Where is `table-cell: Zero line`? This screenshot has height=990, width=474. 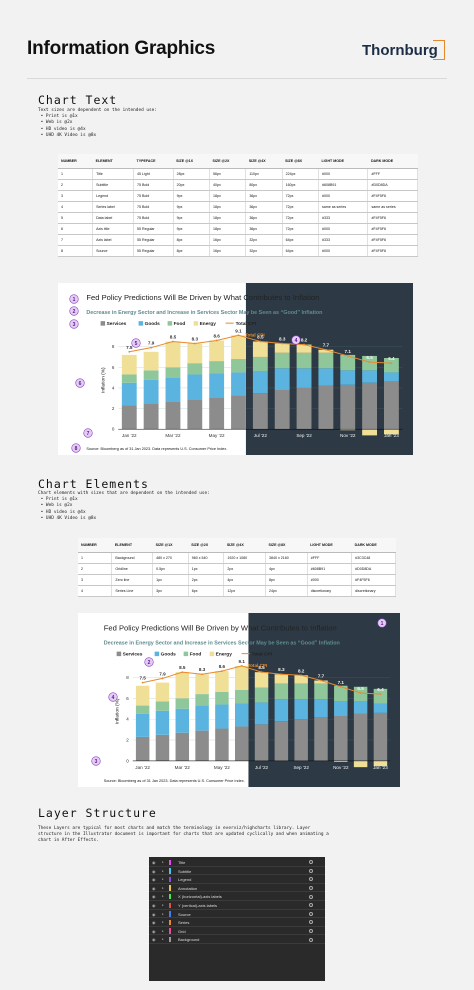 table-cell: Zero line is located at coordinates (132, 580).